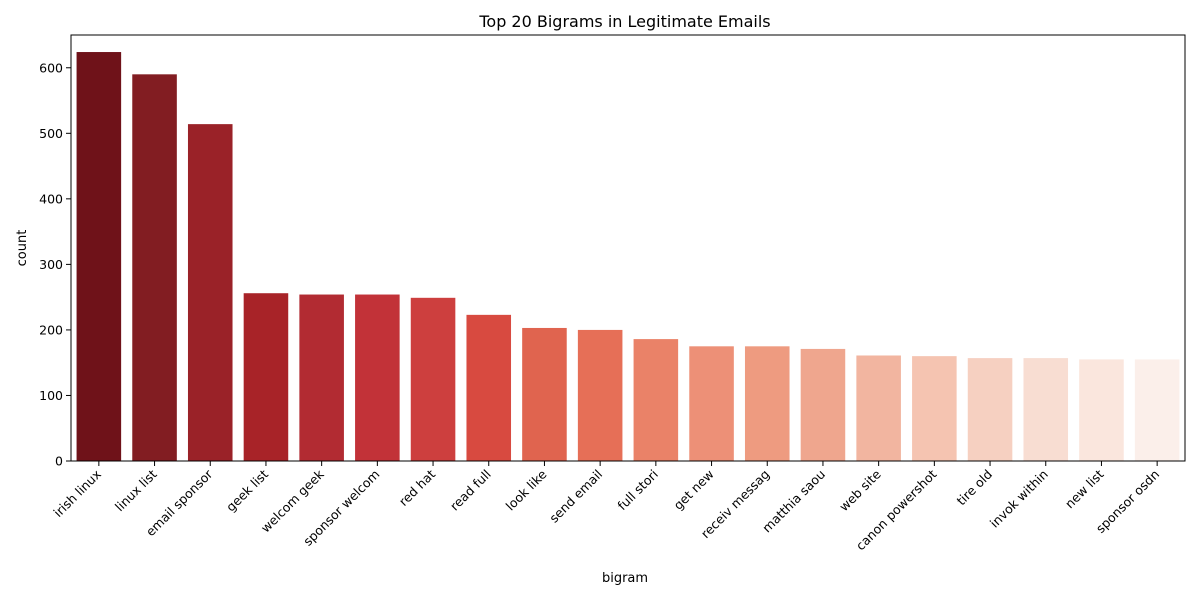 This screenshot has height=600, width=1200. What do you see at coordinates (321, 377) in the screenshot?
I see `bar-welcom-geek` at bounding box center [321, 377].